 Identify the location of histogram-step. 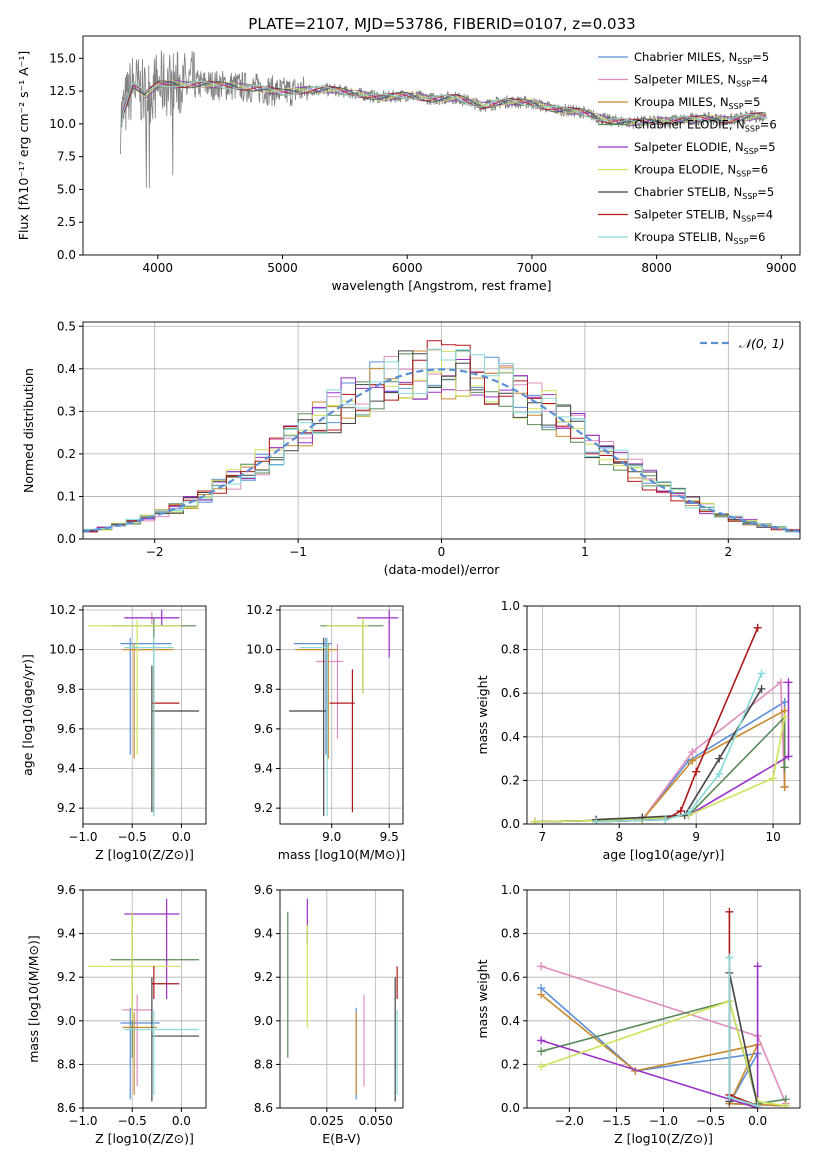
(441, 443).